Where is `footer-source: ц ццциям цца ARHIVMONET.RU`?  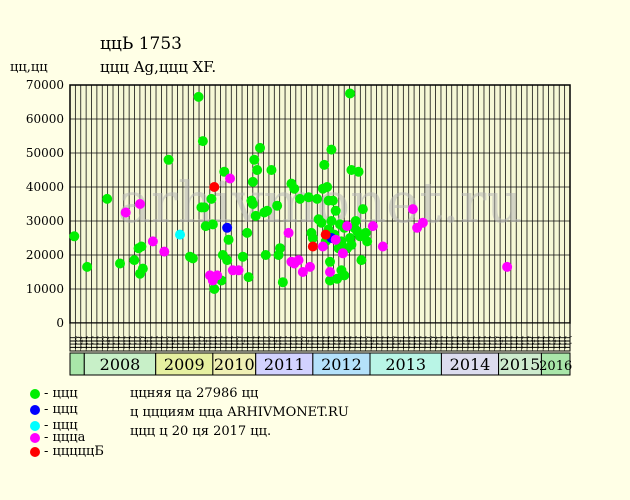 footer-source: ц ццциям цца ARHIVMONET.RU is located at coordinates (239, 412).